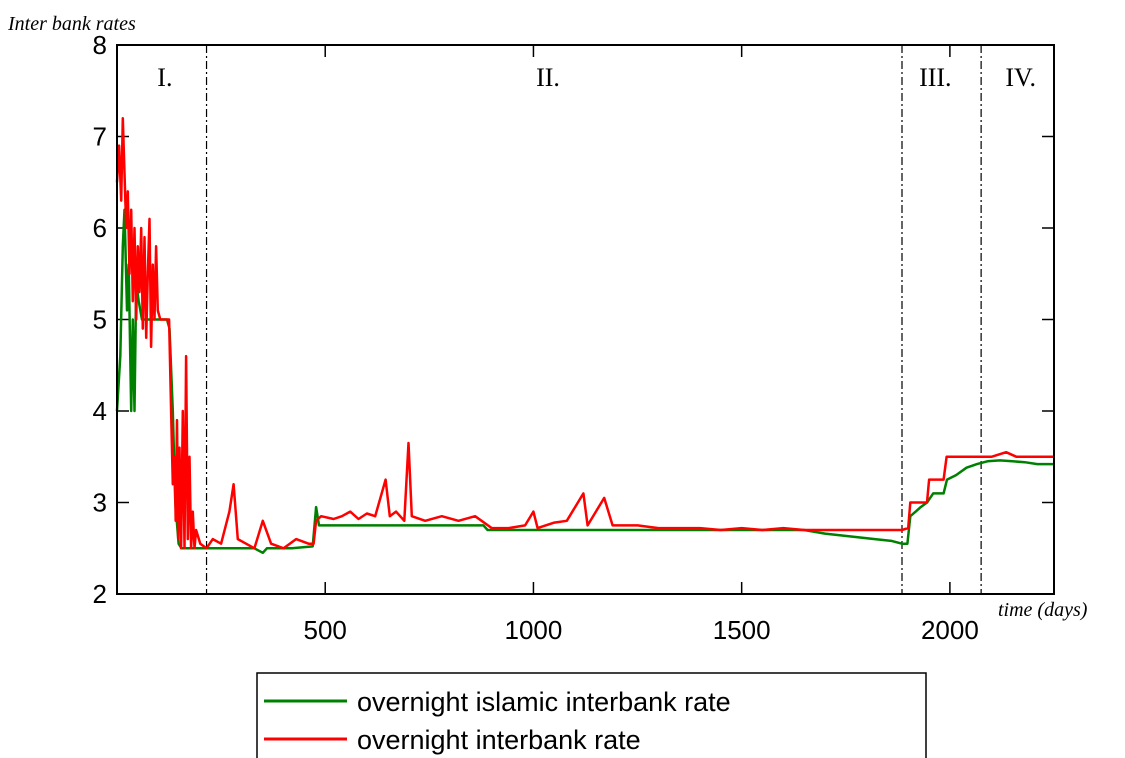  What do you see at coordinates (935, 77) in the screenshot?
I see `regime-label: III.` at bounding box center [935, 77].